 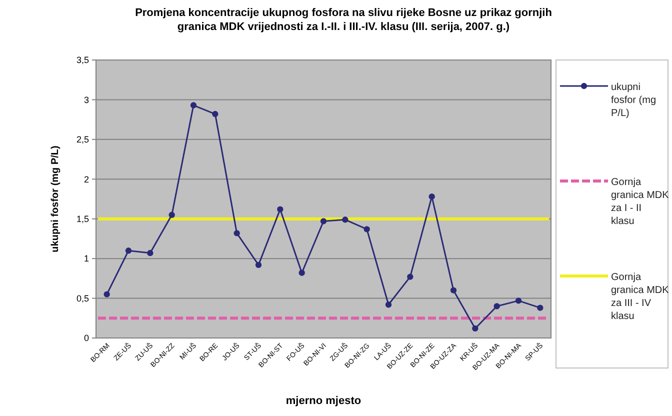 I want to click on legend-label: ukupni fosfor (mg P/L), so click(x=633, y=100).